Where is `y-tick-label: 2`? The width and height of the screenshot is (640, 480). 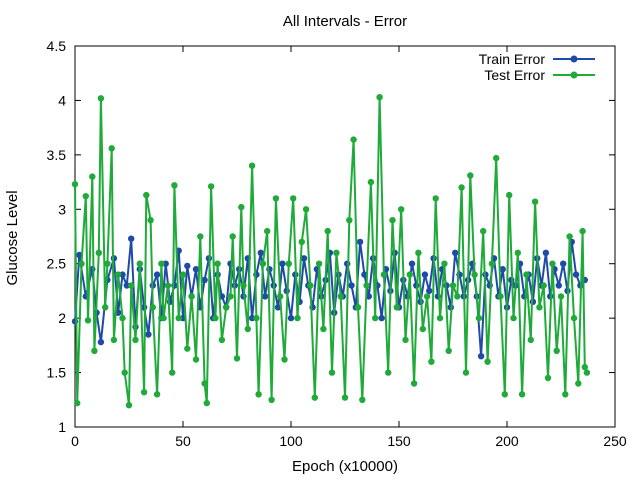 y-tick-label: 2 is located at coordinates (62, 318).